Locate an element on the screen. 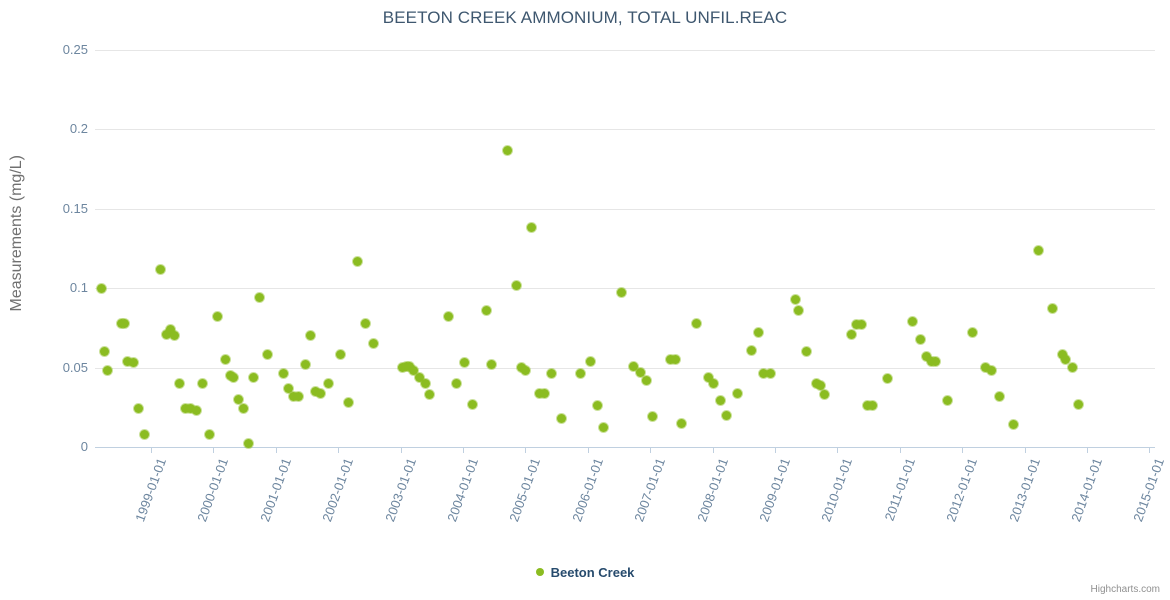 Image resolution: width=1170 pixels, height=600 pixels. highcharts-credits-link: Highcharts.com is located at coordinates (1125, 589).